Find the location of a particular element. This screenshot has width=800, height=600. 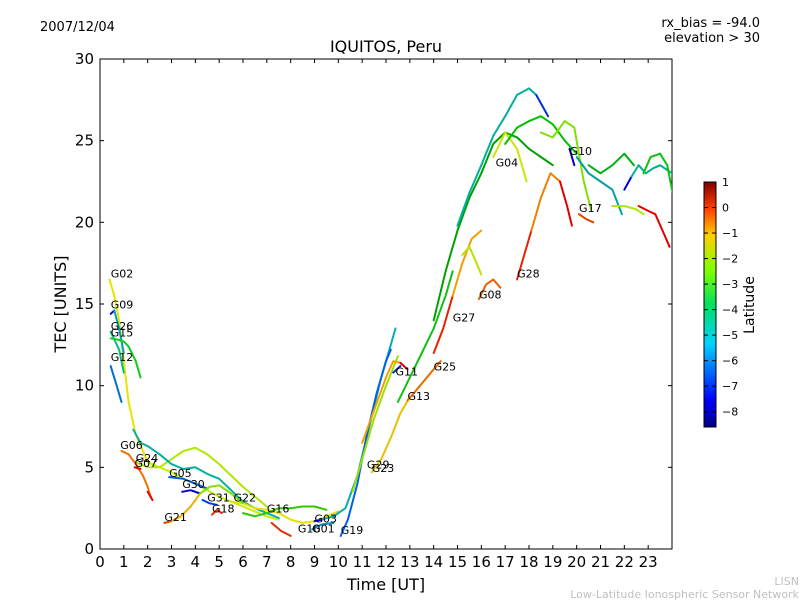

series-g04 is located at coordinates (493, 204).